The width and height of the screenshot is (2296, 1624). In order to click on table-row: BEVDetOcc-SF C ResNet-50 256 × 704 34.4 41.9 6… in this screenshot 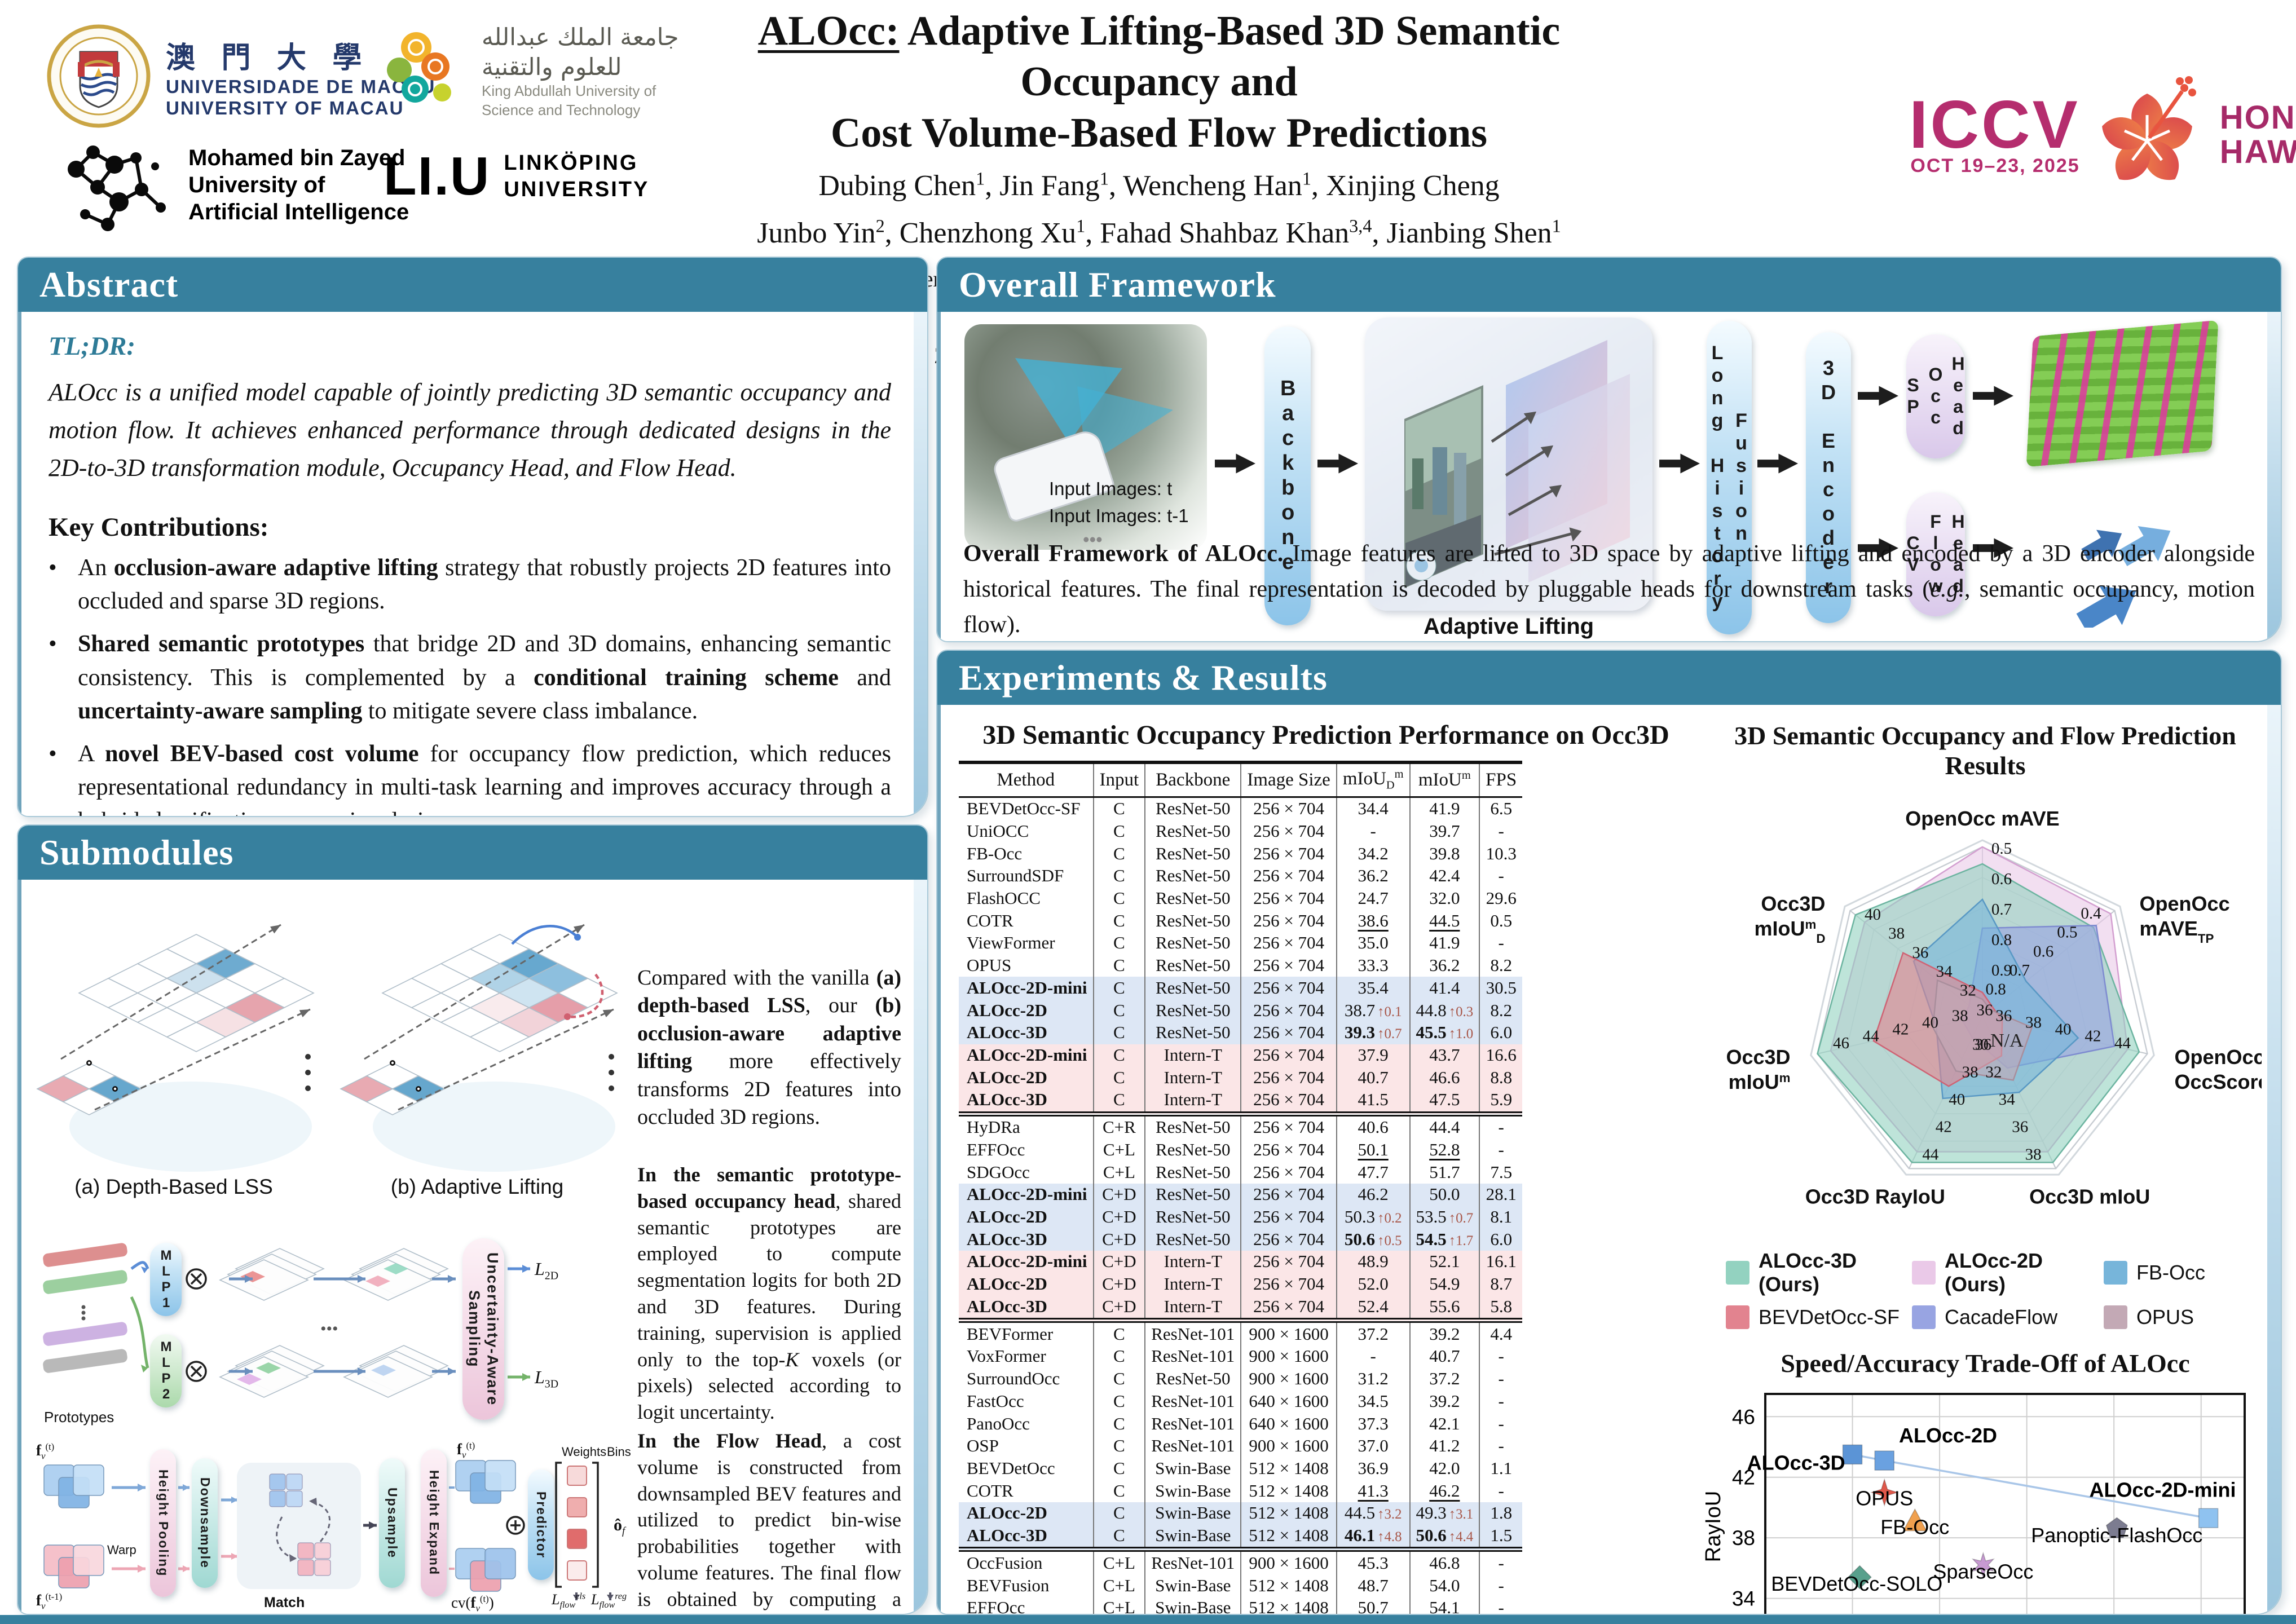, I will do `click(1241, 808)`.